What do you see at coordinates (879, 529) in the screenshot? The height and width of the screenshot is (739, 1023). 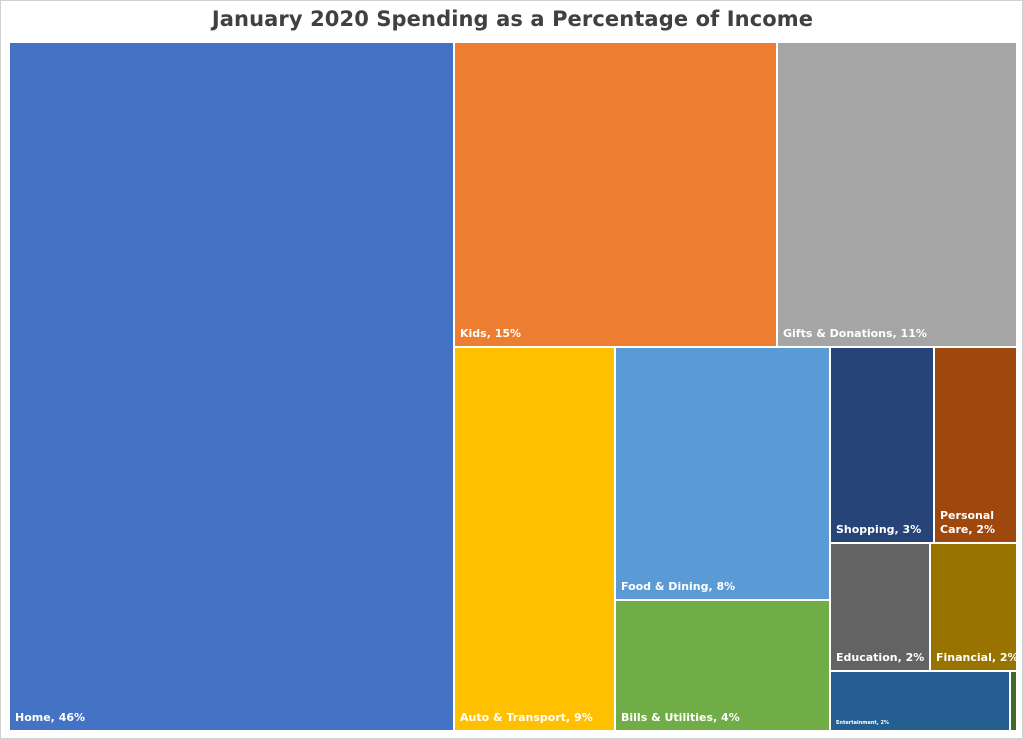 I see `tile-label-shopping: Shopping, 3%` at bounding box center [879, 529].